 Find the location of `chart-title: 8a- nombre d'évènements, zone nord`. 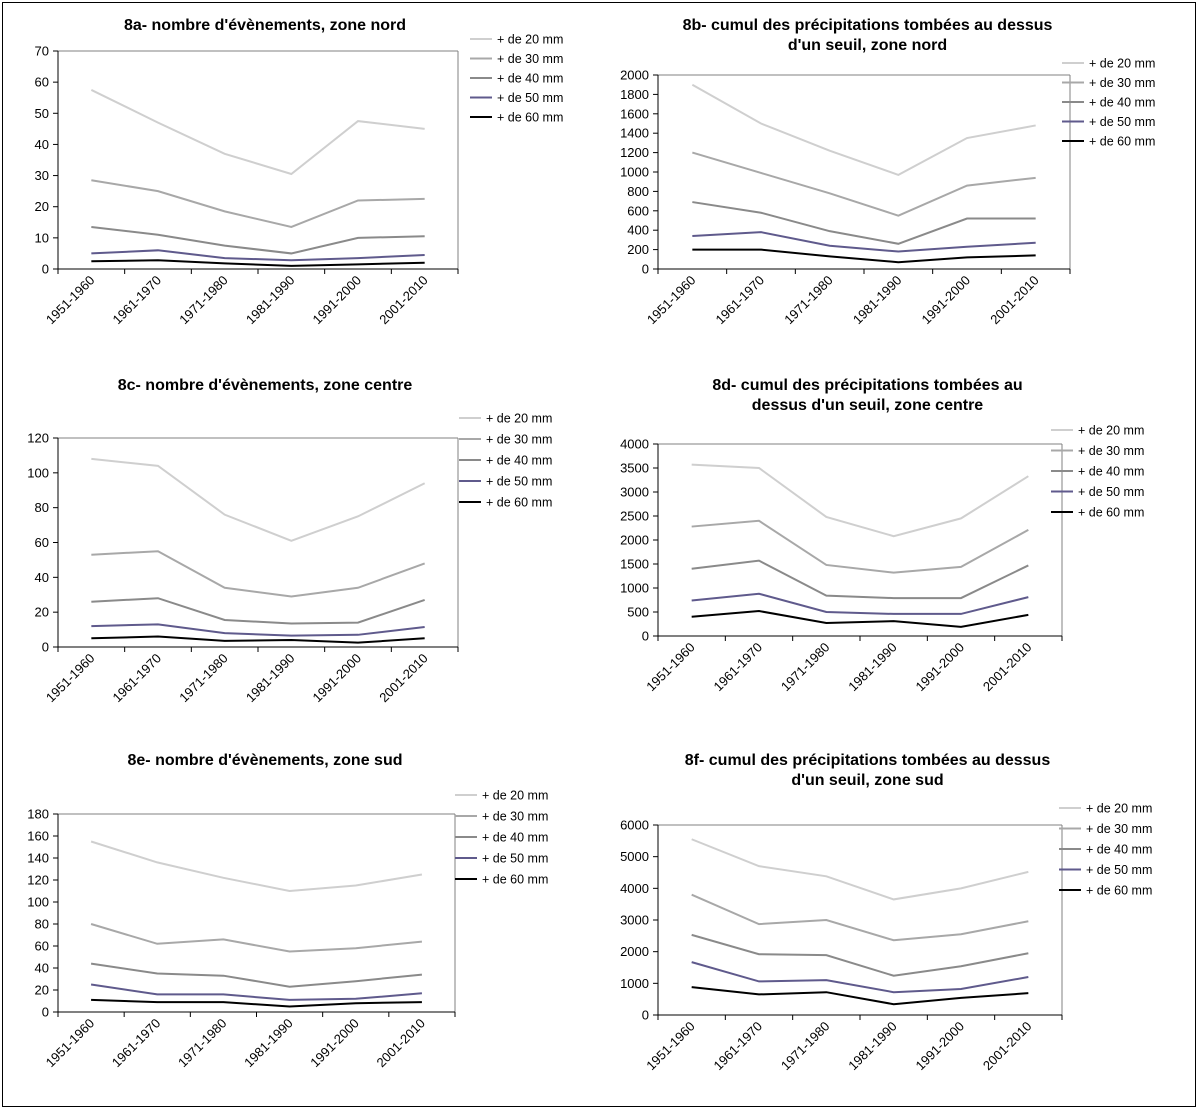

chart-title: 8a- nombre d'évènements, zone nord is located at coordinates (230, 26).